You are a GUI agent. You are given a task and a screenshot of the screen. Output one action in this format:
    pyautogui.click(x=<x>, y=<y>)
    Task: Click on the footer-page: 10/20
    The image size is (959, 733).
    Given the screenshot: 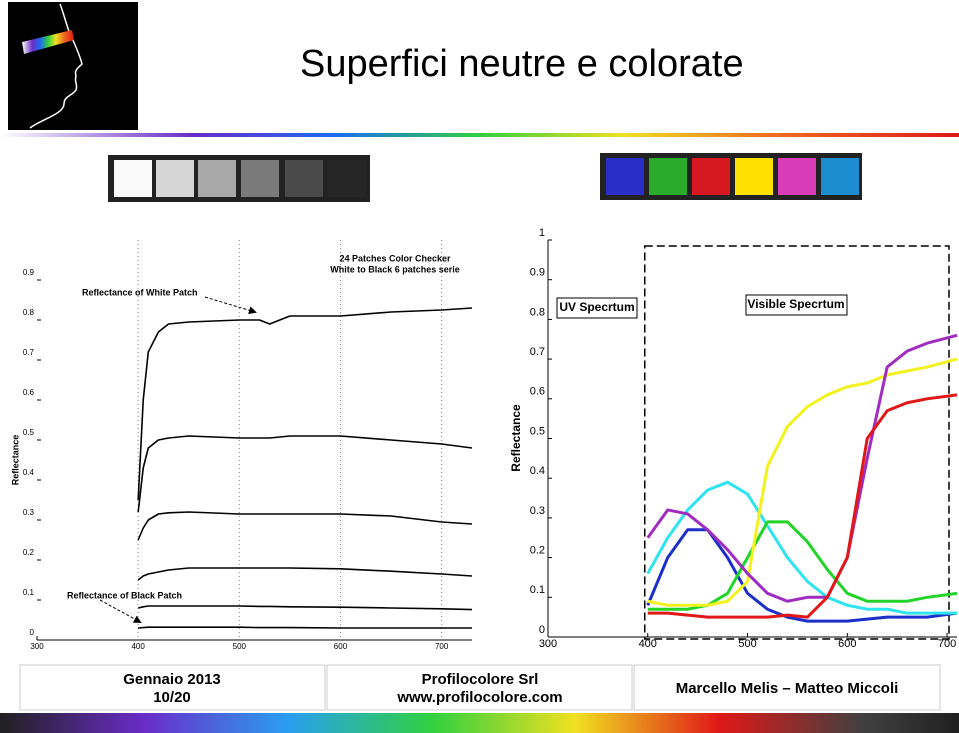 What is the action you would take?
    pyautogui.click(x=172, y=697)
    